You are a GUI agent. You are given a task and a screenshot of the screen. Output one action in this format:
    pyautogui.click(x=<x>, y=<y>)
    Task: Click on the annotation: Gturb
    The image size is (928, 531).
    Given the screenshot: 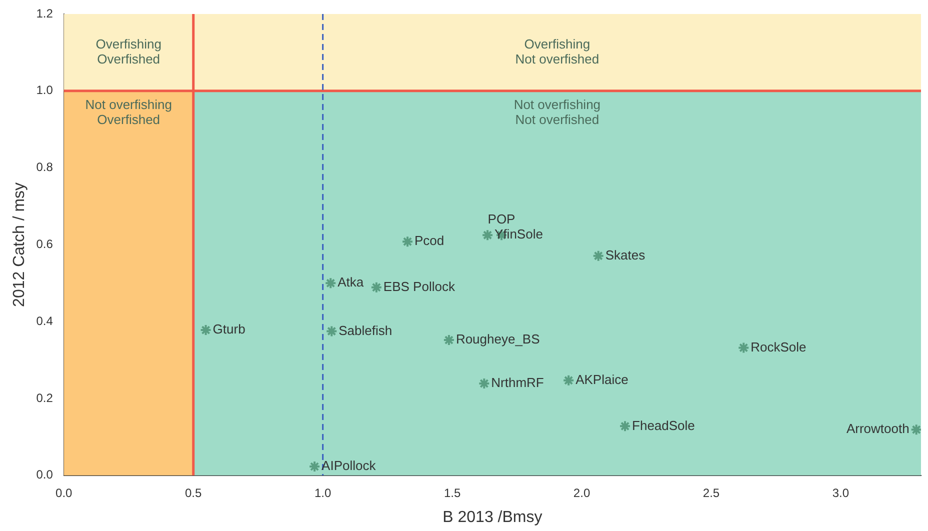 What is the action you would take?
    pyautogui.click(x=229, y=329)
    